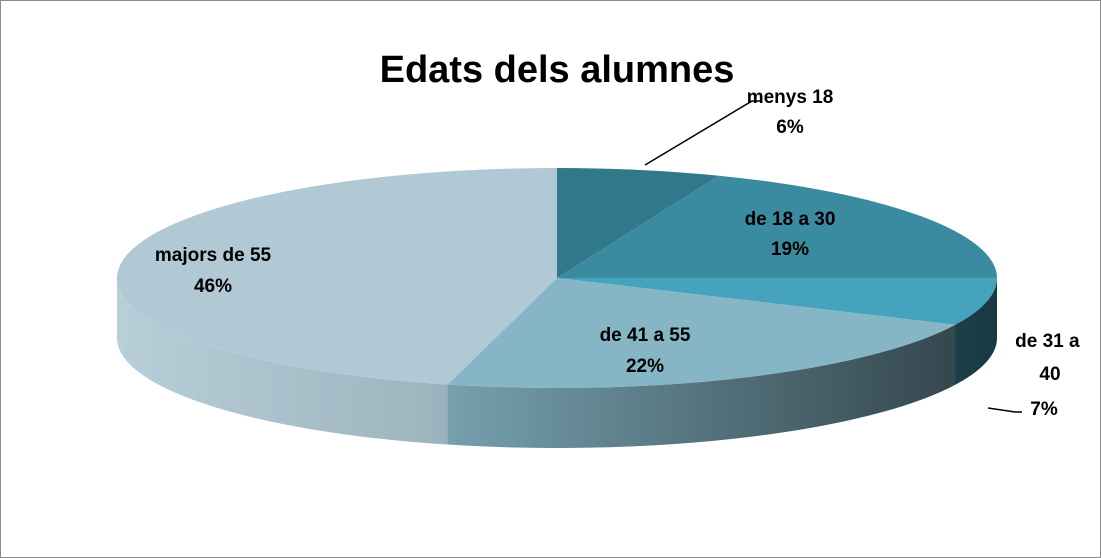 Image resolution: width=1101 pixels, height=558 pixels. I want to click on data-label-value: 7%, so click(1044, 409).